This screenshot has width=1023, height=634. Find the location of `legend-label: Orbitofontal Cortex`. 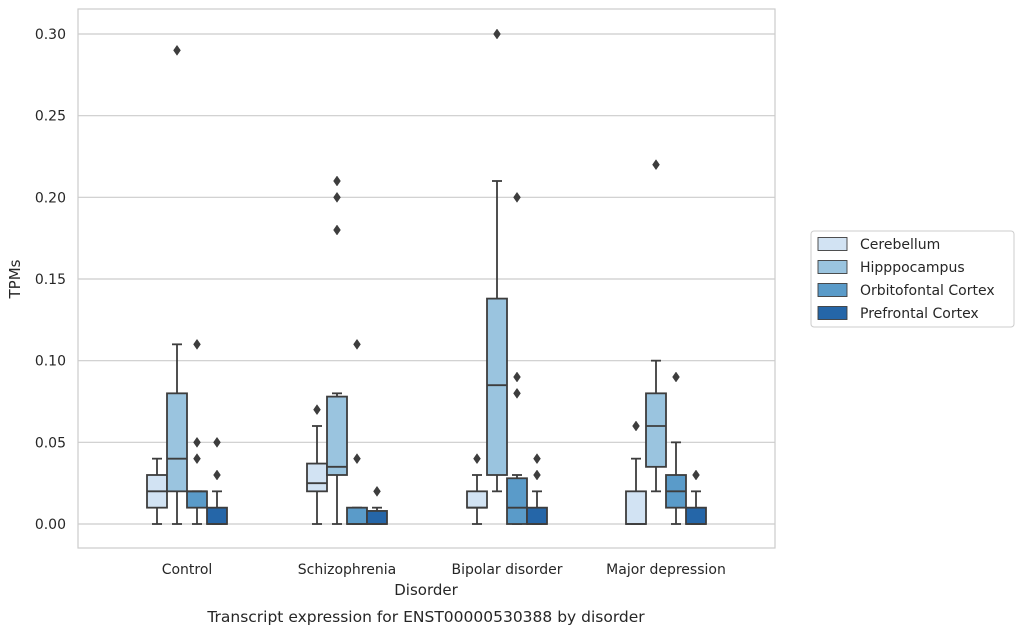

legend-label: Orbitofontal Cortex is located at coordinates (927, 291).